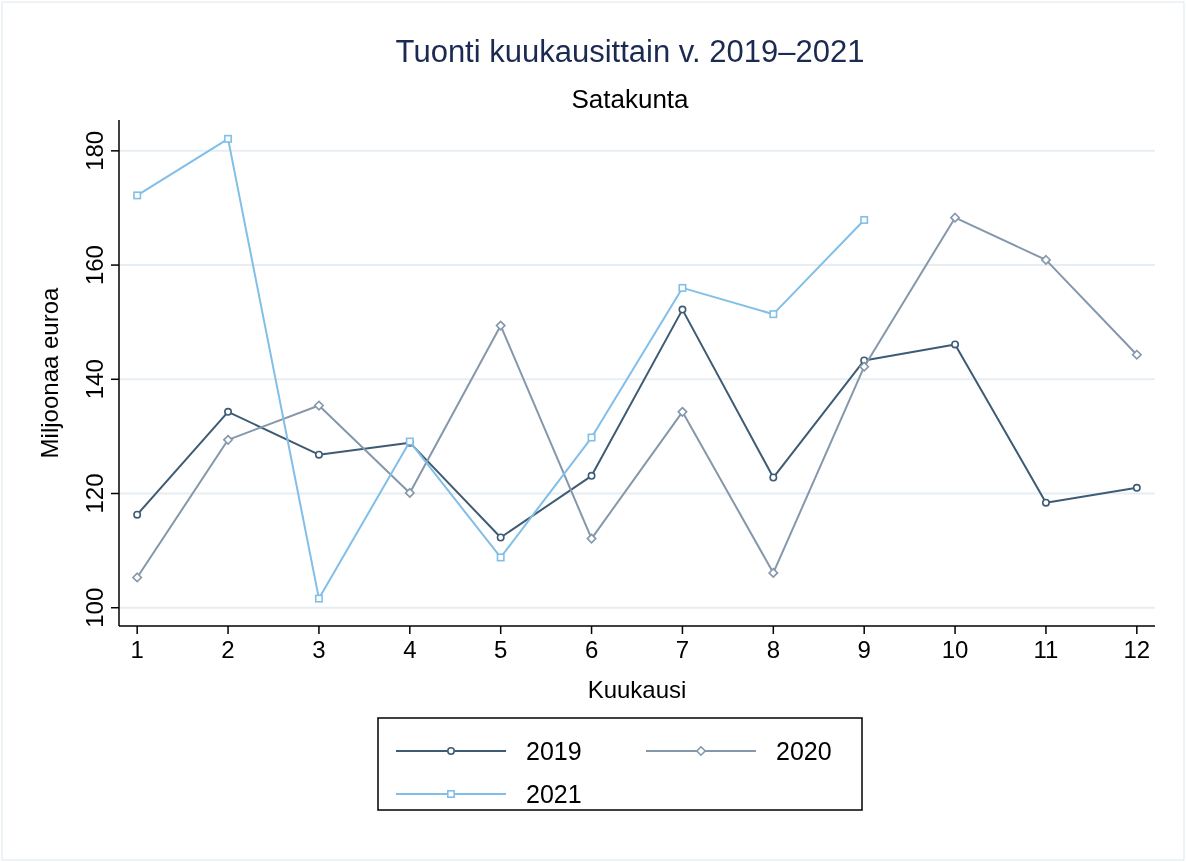  Describe the element at coordinates (49, 372) in the screenshot. I see `y-axis-title: Miljoonaa euroa` at that location.